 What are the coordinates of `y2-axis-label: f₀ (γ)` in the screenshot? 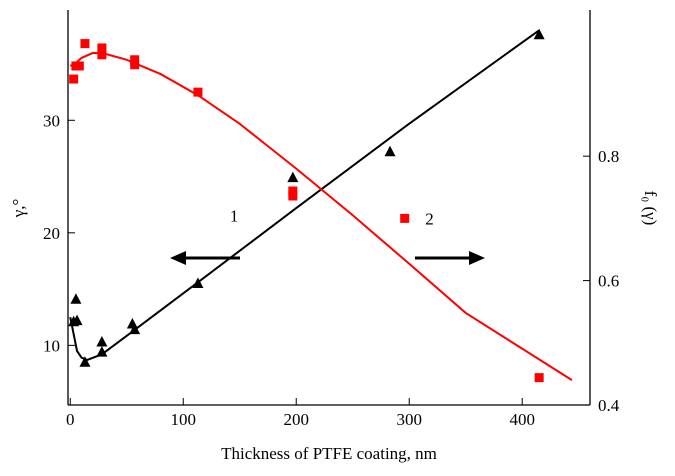 It's located at (650, 208).